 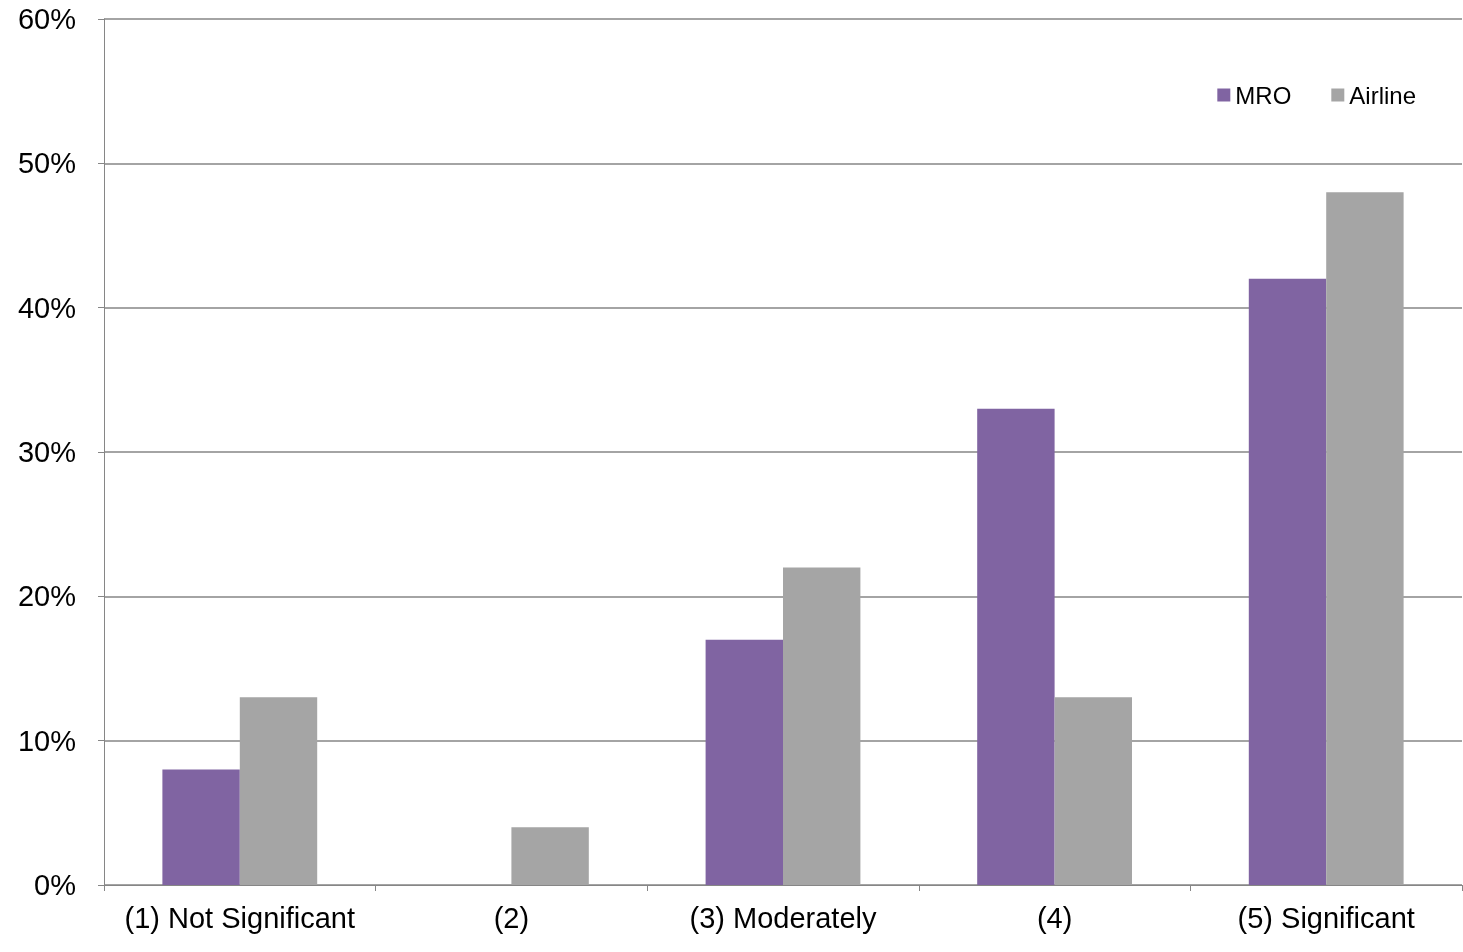 What do you see at coordinates (55, 885) in the screenshot?
I see `y-tick-label: 0%` at bounding box center [55, 885].